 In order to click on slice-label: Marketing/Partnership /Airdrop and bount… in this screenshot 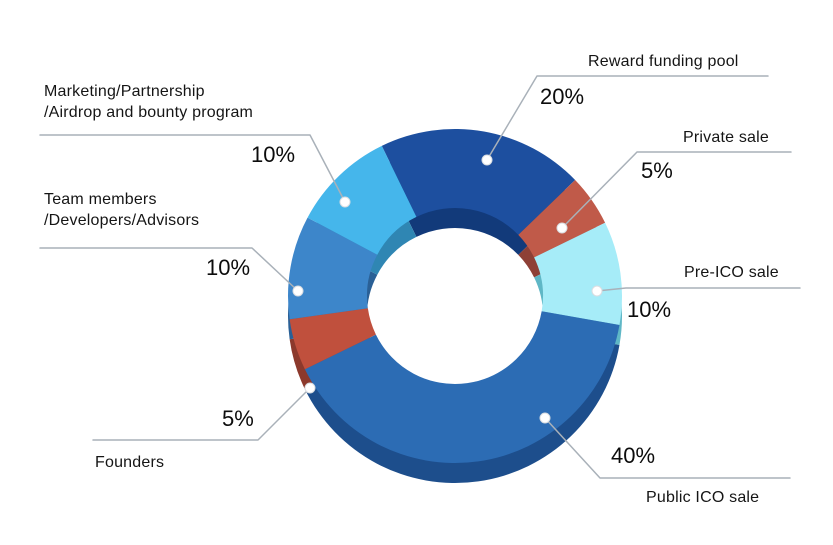, I will do `click(148, 102)`.